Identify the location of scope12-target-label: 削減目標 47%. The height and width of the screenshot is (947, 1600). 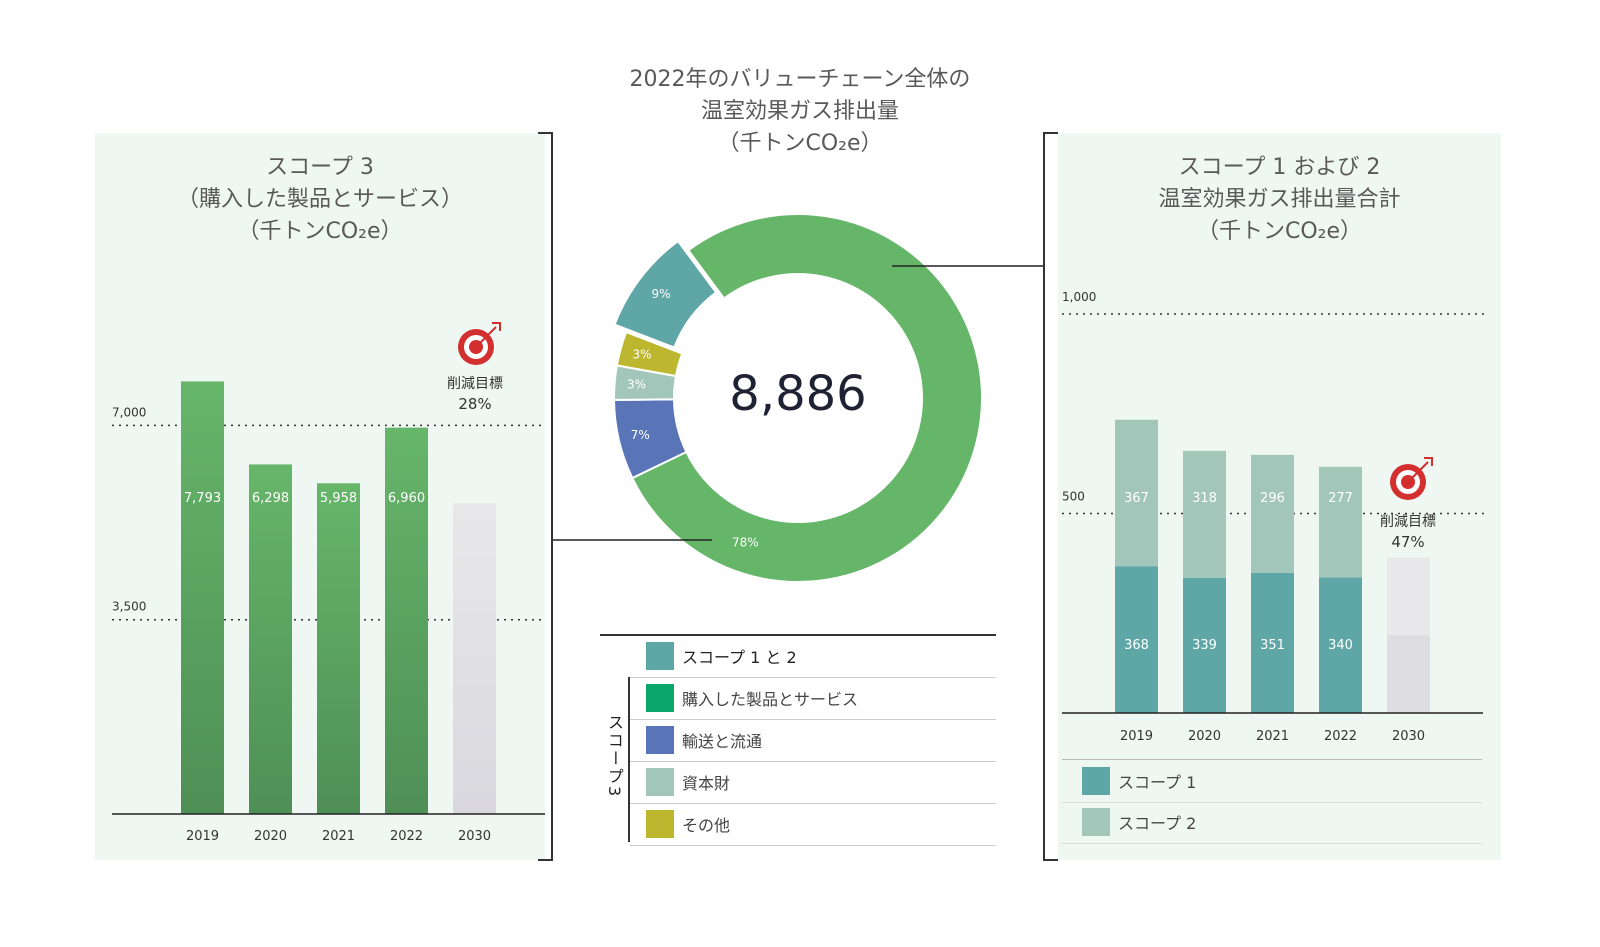
(1408, 532).